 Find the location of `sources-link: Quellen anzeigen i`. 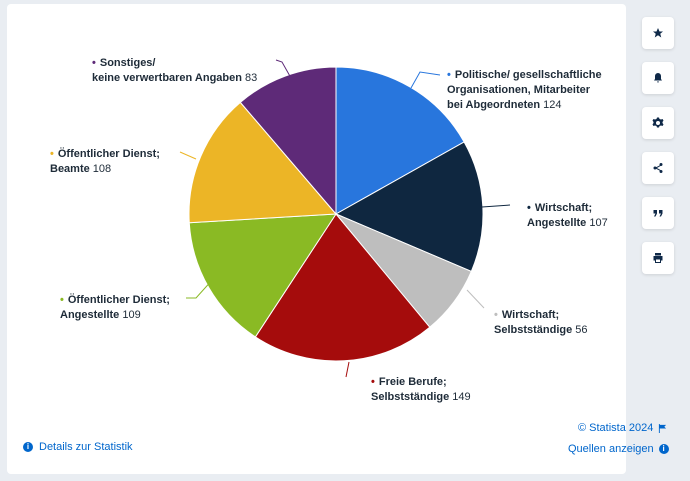

sources-link: Quellen anzeigen i is located at coordinates (618, 449).